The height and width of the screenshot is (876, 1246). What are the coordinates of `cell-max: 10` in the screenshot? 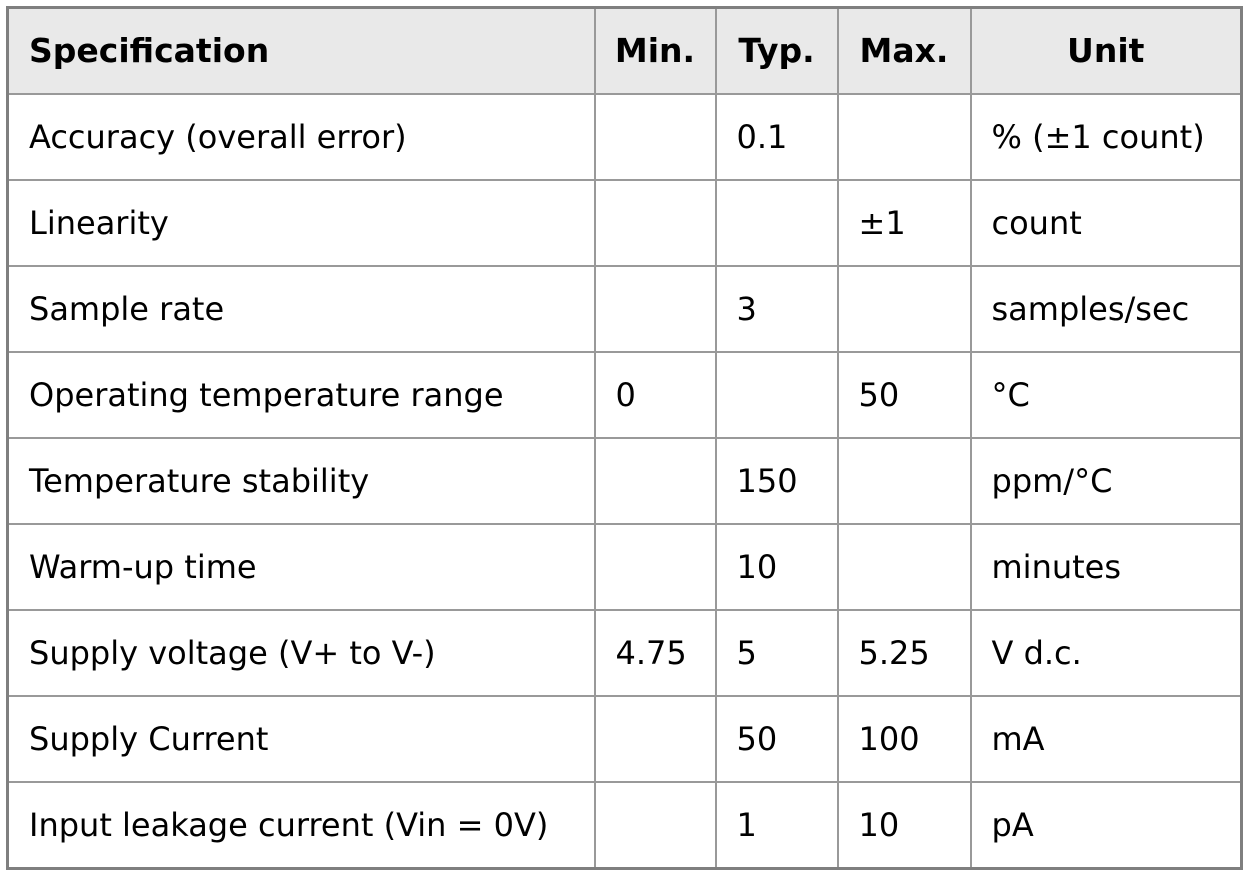 It's located at (904, 825).